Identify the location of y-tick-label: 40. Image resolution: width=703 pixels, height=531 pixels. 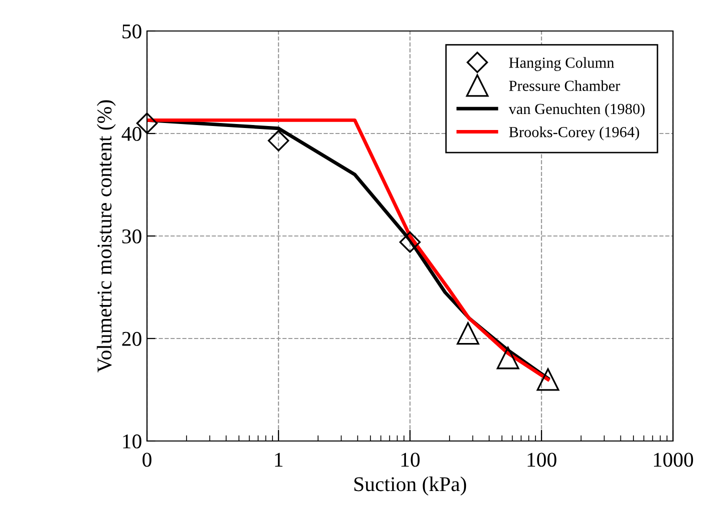
(132, 133).